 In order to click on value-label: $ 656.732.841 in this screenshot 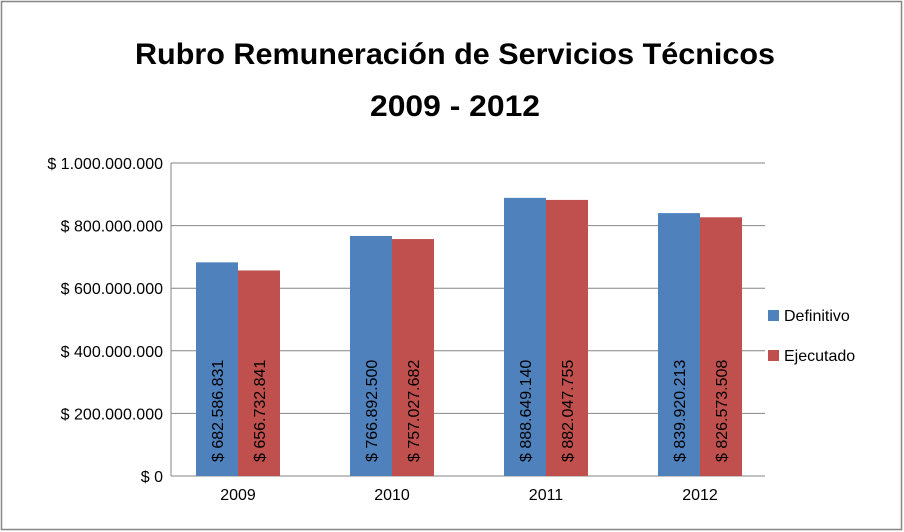, I will do `click(260, 411)`.